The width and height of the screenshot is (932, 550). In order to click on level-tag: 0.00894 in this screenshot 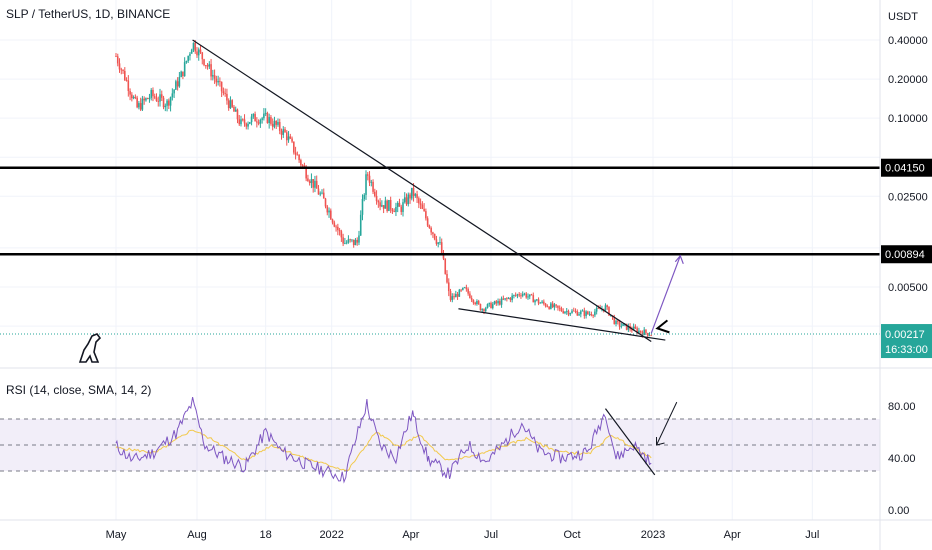, I will do `click(906, 254)`.